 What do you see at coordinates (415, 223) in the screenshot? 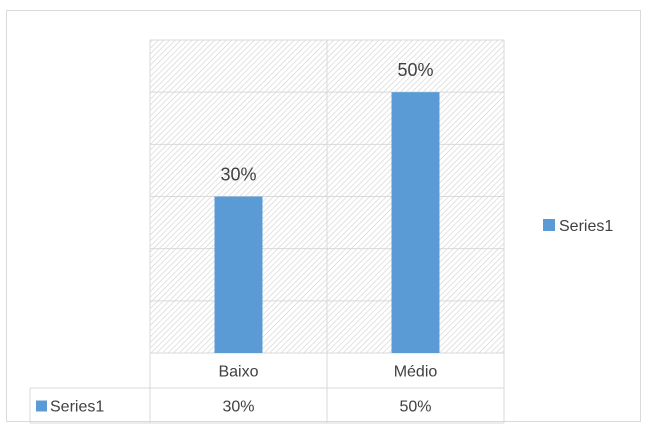
I see `bar-médio` at bounding box center [415, 223].